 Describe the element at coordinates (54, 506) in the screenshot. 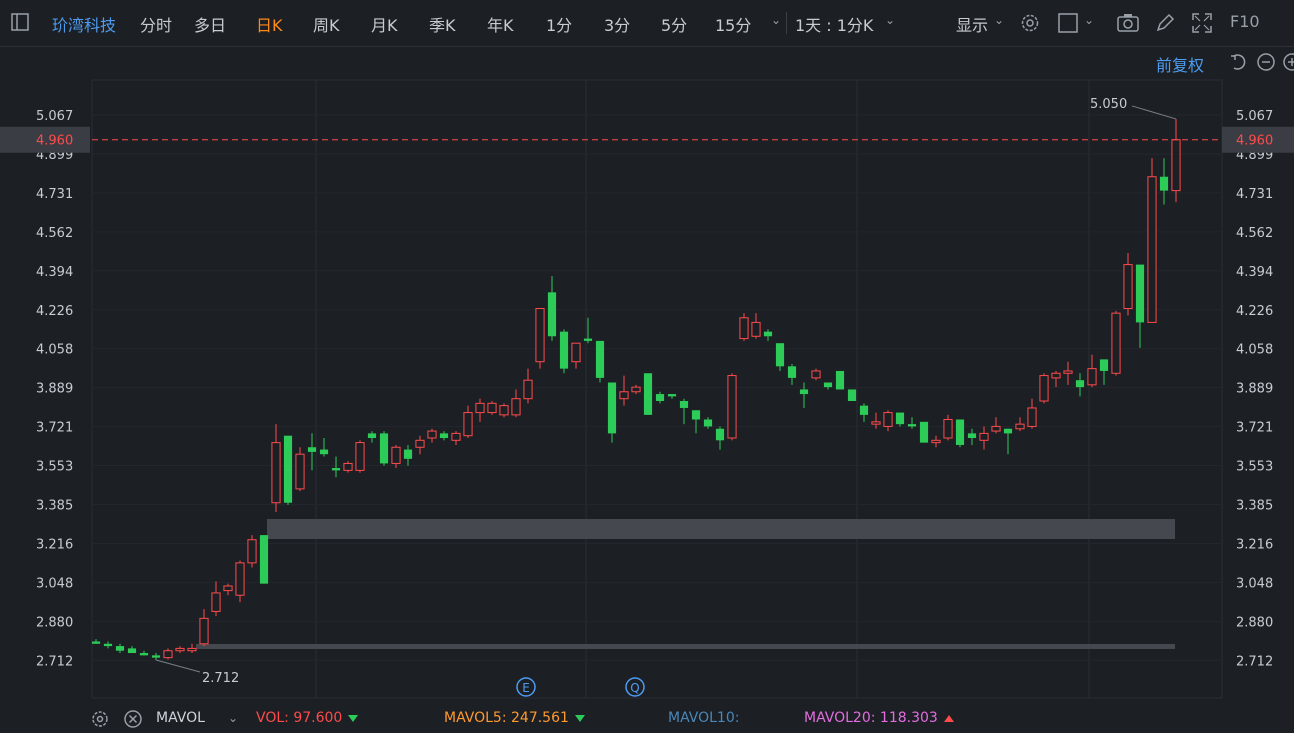

I see `price-tick-label: 3.385` at that location.